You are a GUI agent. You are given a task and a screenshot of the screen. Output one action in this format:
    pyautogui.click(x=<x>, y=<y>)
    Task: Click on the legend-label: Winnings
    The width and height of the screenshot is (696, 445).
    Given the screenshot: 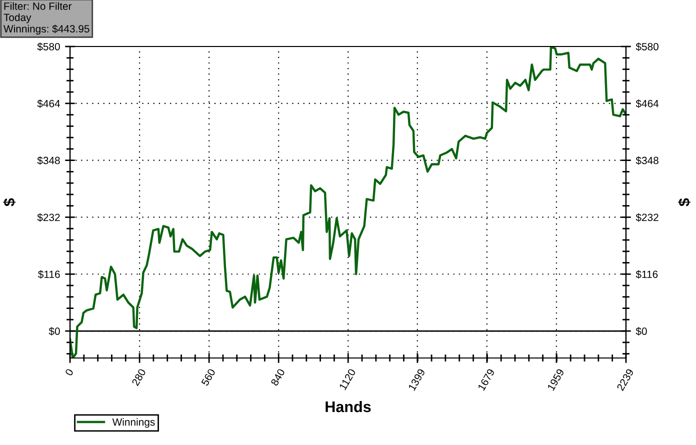 What is the action you would take?
    pyautogui.click(x=133, y=423)
    